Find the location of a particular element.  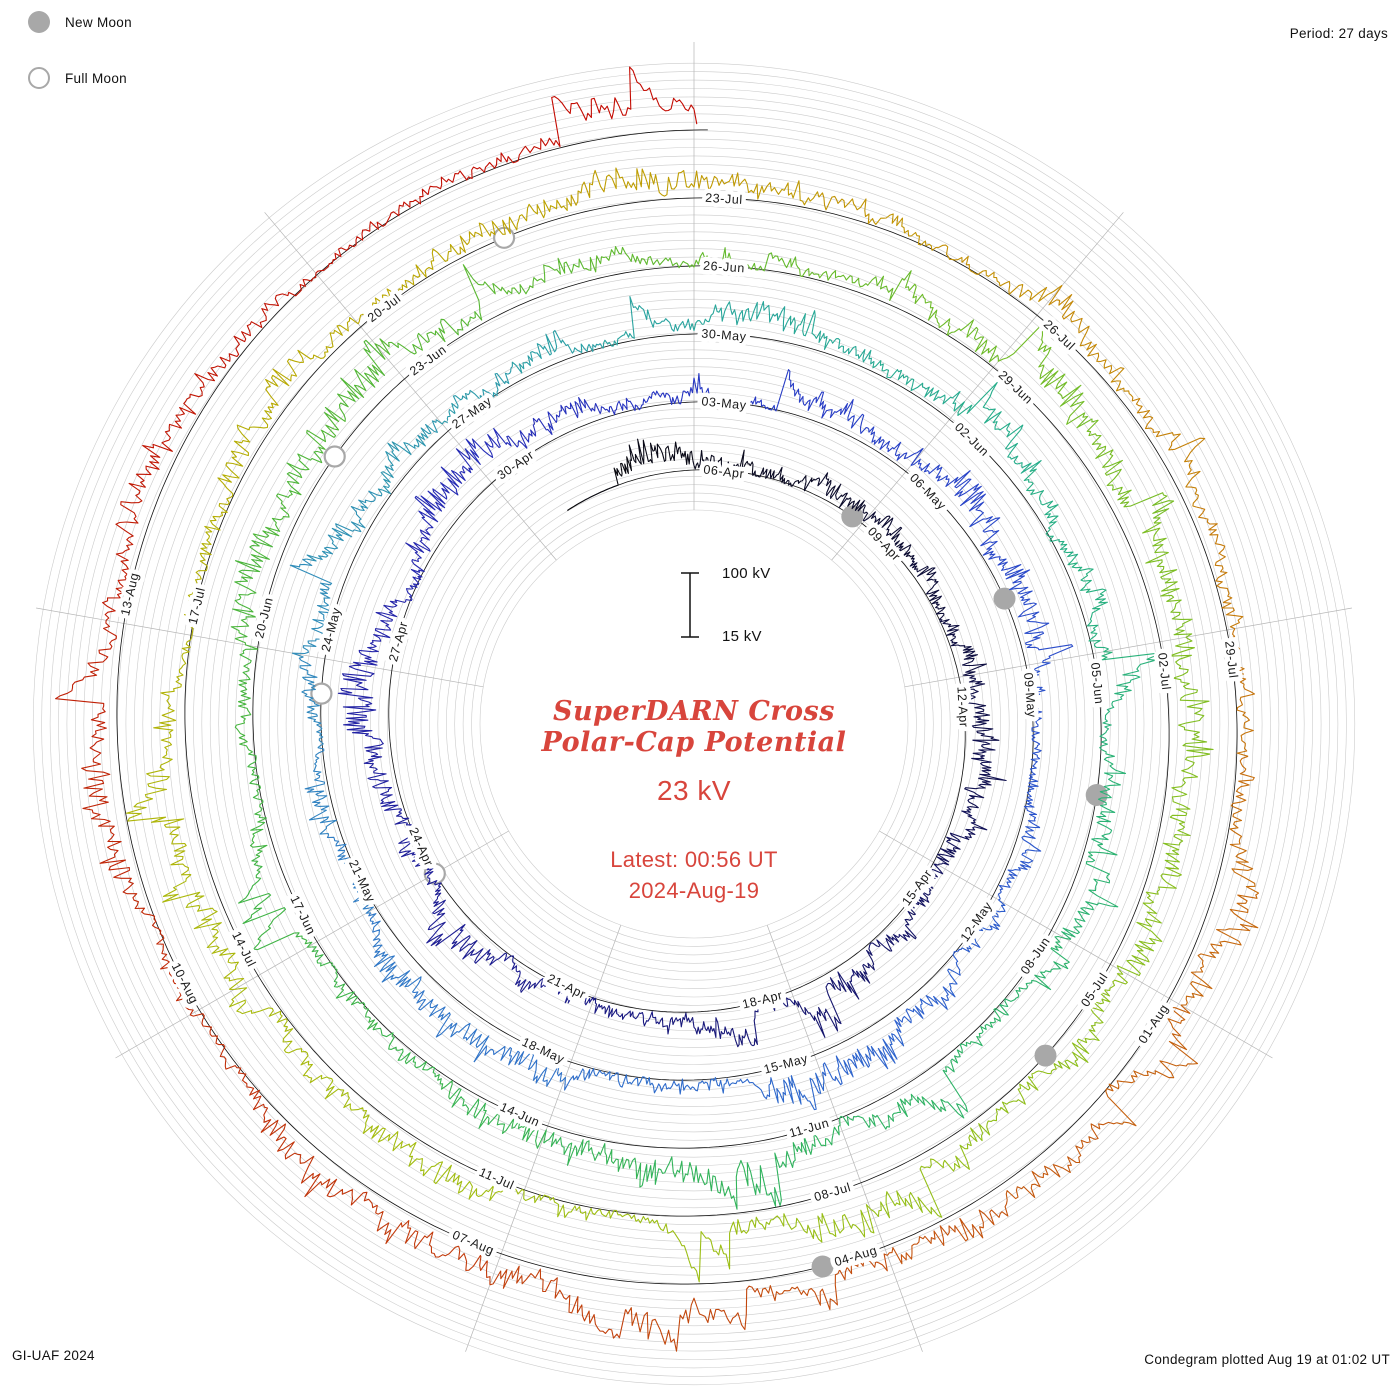

date-label: 26-Jun is located at coordinates (724, 267).